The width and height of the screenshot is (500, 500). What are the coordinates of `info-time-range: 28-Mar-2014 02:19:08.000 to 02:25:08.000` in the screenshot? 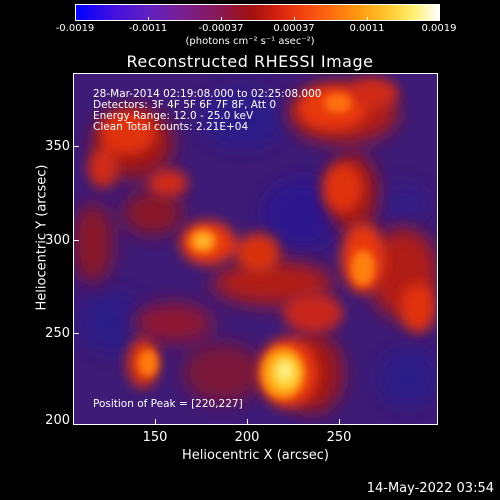 It's located at (207, 94).